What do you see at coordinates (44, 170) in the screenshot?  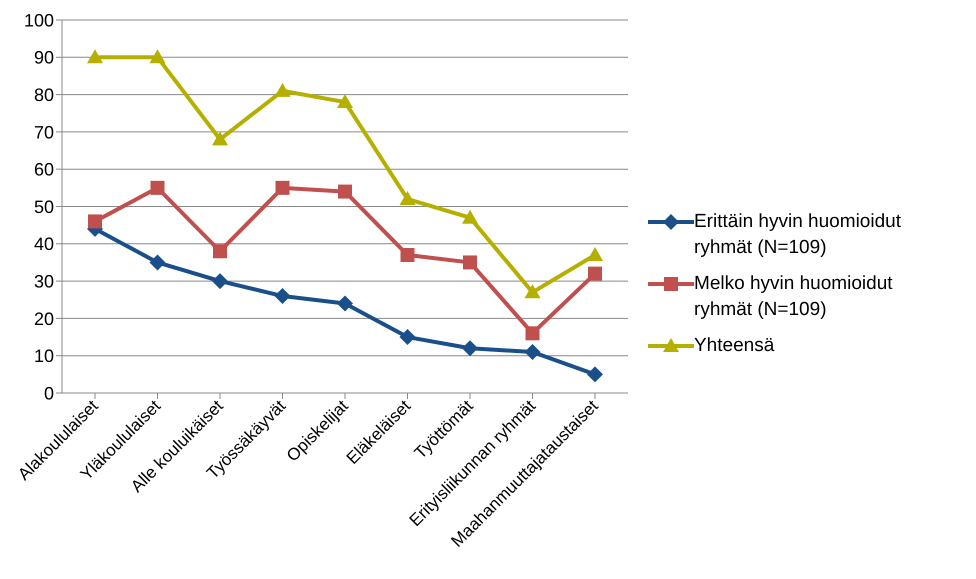 I see `y-tick-label: 60` at bounding box center [44, 170].